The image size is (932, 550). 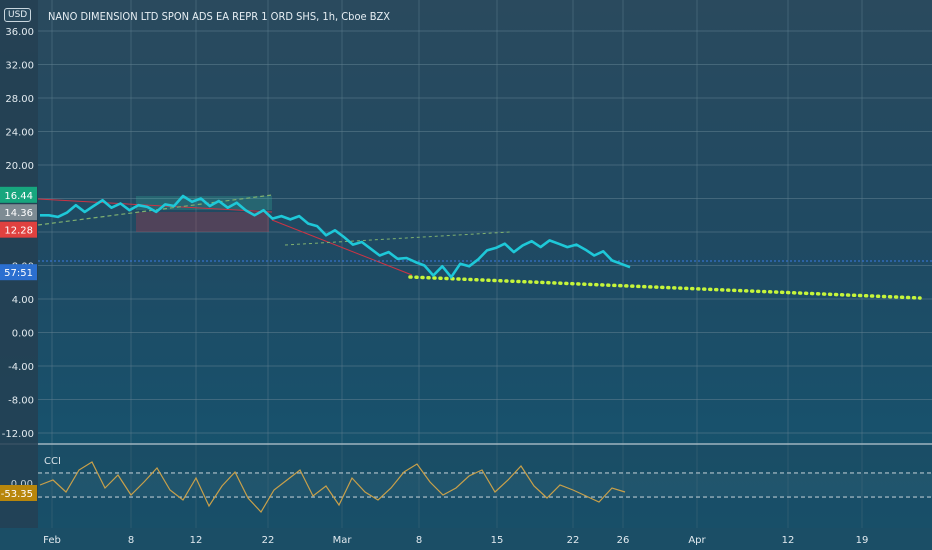 I want to click on price-tick-label: 24.00, so click(x=19, y=133).